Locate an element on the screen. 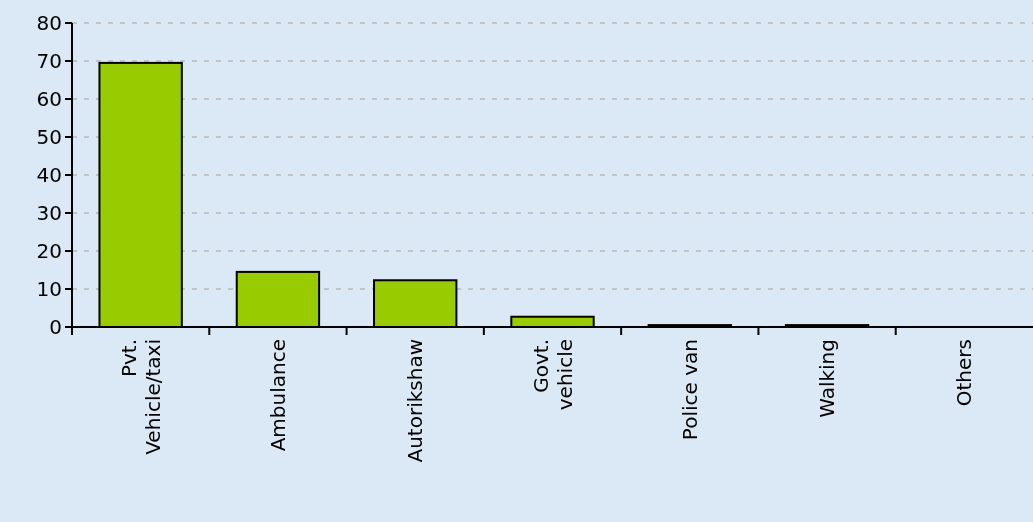 This screenshot has width=1033, height=522. y-tick-label: 30 is located at coordinates (49, 213).